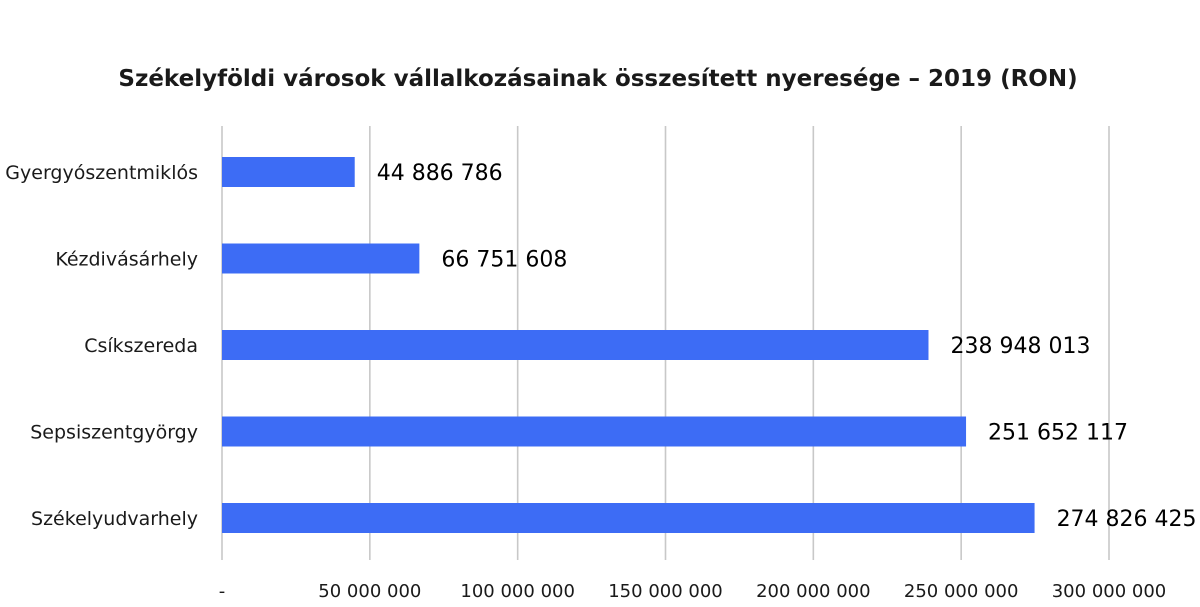 This screenshot has width=1200, height=607. Describe the element at coordinates (101, 173) in the screenshot. I see `category-label-0: Gyergyószentmiklós` at that location.